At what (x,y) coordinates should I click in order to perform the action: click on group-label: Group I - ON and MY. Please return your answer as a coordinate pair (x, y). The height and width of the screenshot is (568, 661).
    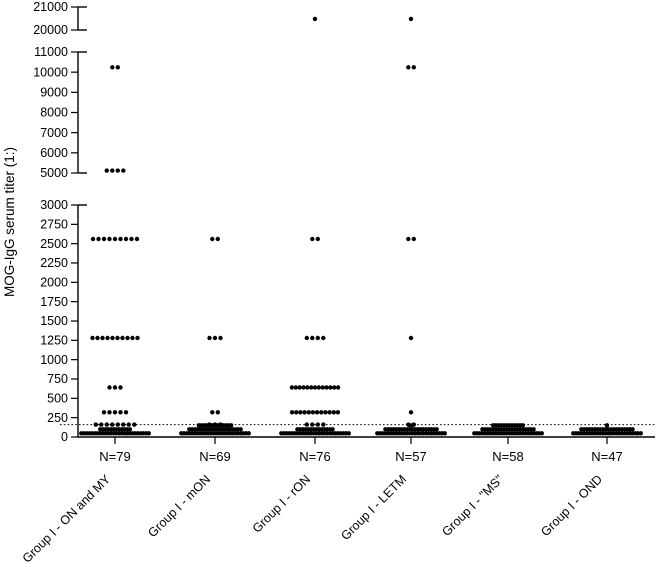
    Looking at the image, I should click on (67, 519).